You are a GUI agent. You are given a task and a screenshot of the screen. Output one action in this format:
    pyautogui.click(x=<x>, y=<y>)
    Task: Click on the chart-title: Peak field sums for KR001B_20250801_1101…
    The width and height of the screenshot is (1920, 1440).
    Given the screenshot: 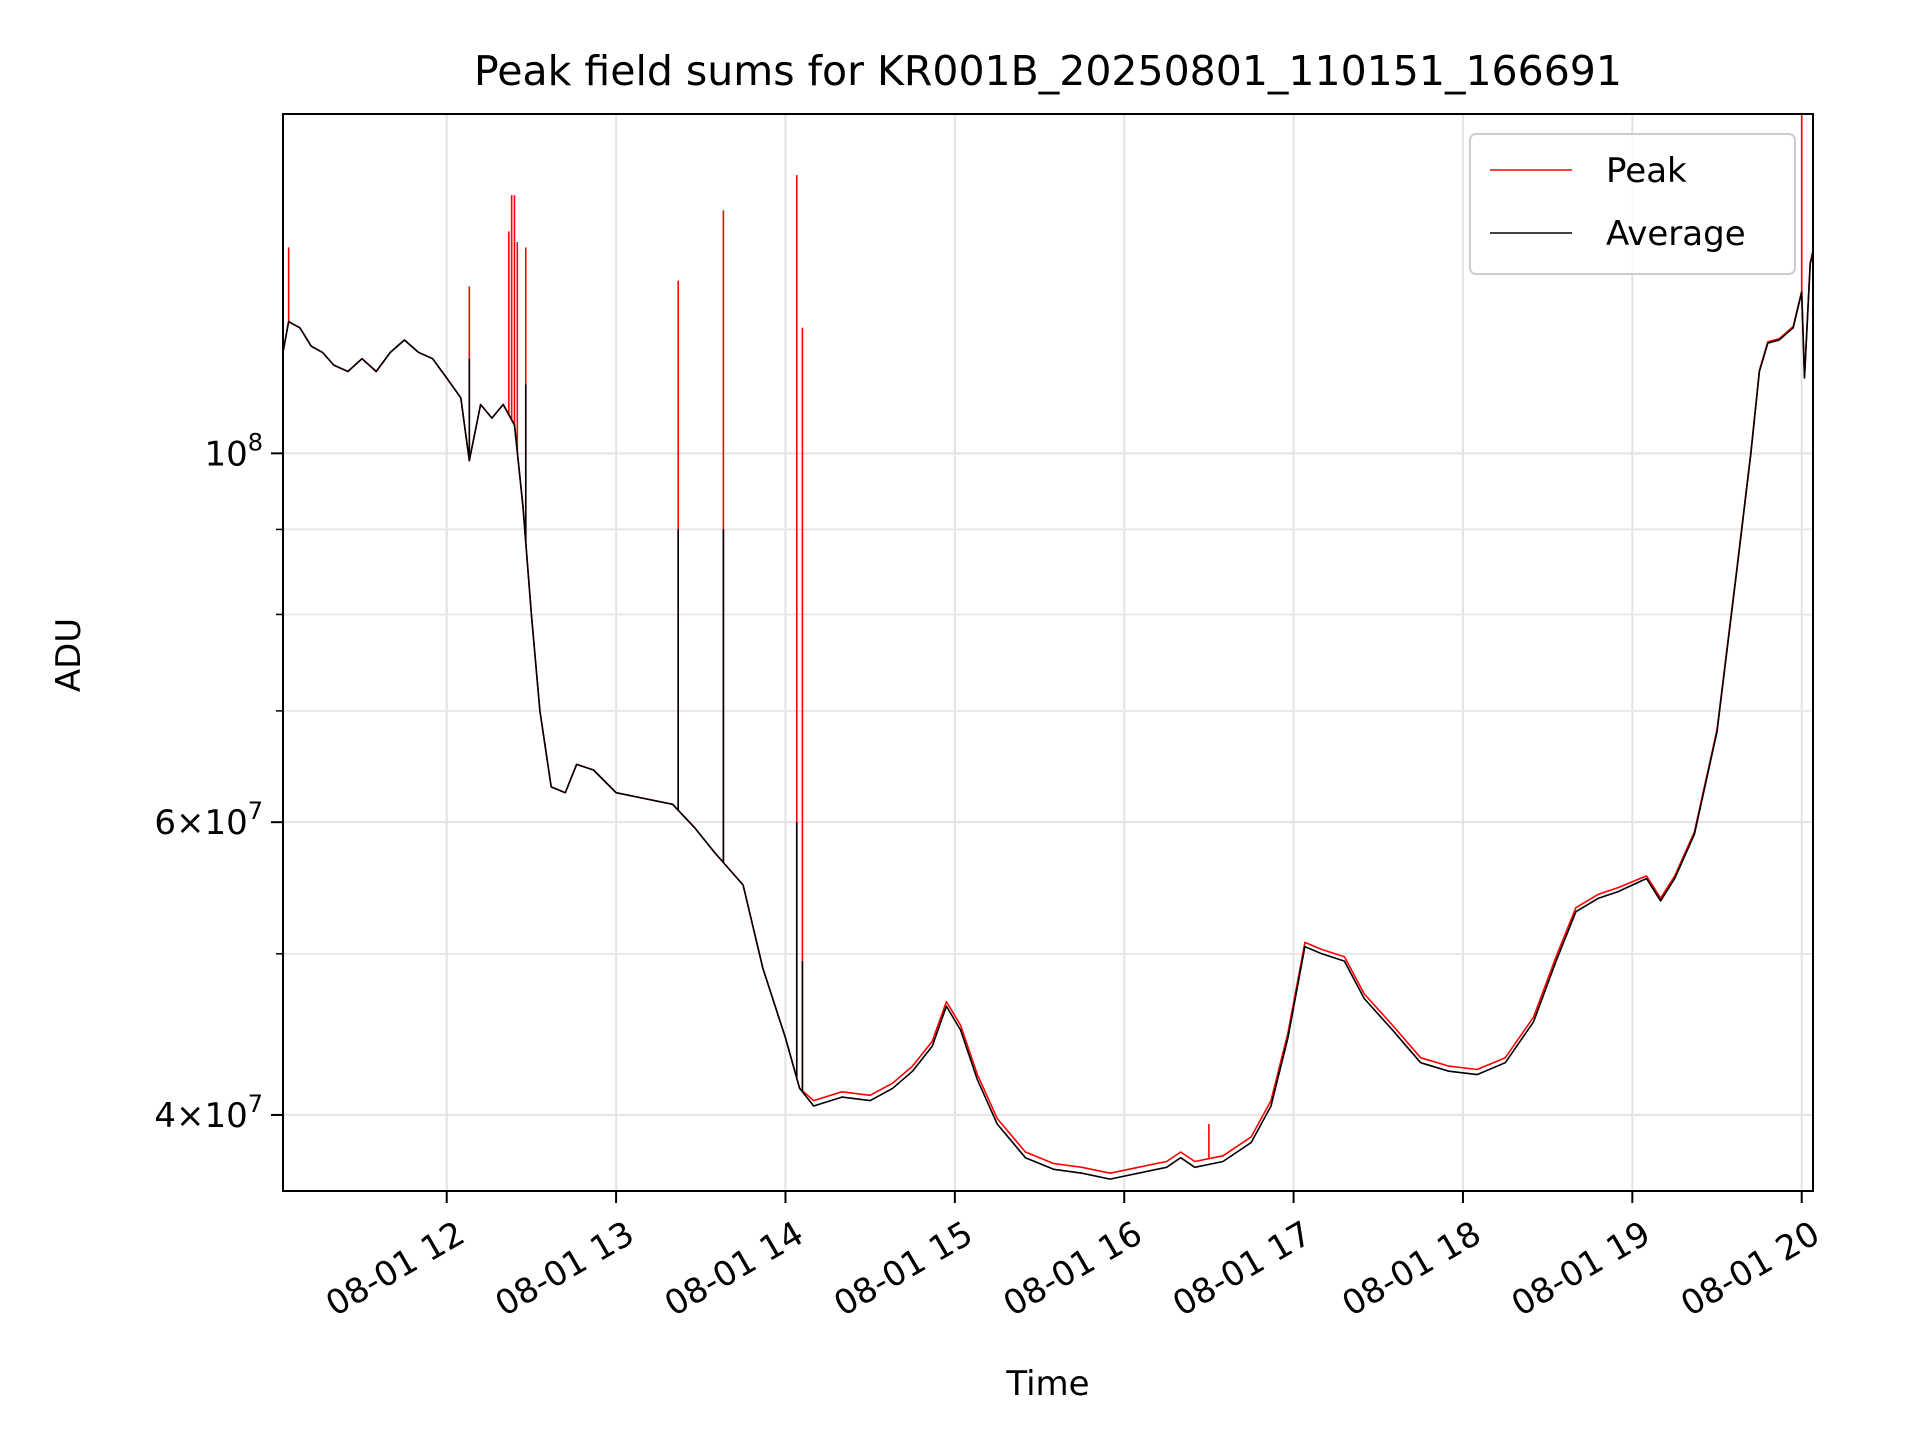 What is the action you would take?
    pyautogui.click(x=1048, y=71)
    